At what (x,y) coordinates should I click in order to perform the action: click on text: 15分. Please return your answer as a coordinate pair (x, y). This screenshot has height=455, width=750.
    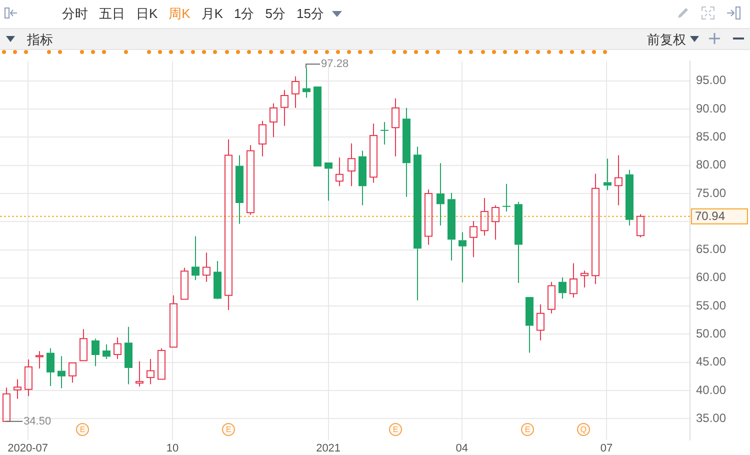
    Looking at the image, I should click on (310, 13).